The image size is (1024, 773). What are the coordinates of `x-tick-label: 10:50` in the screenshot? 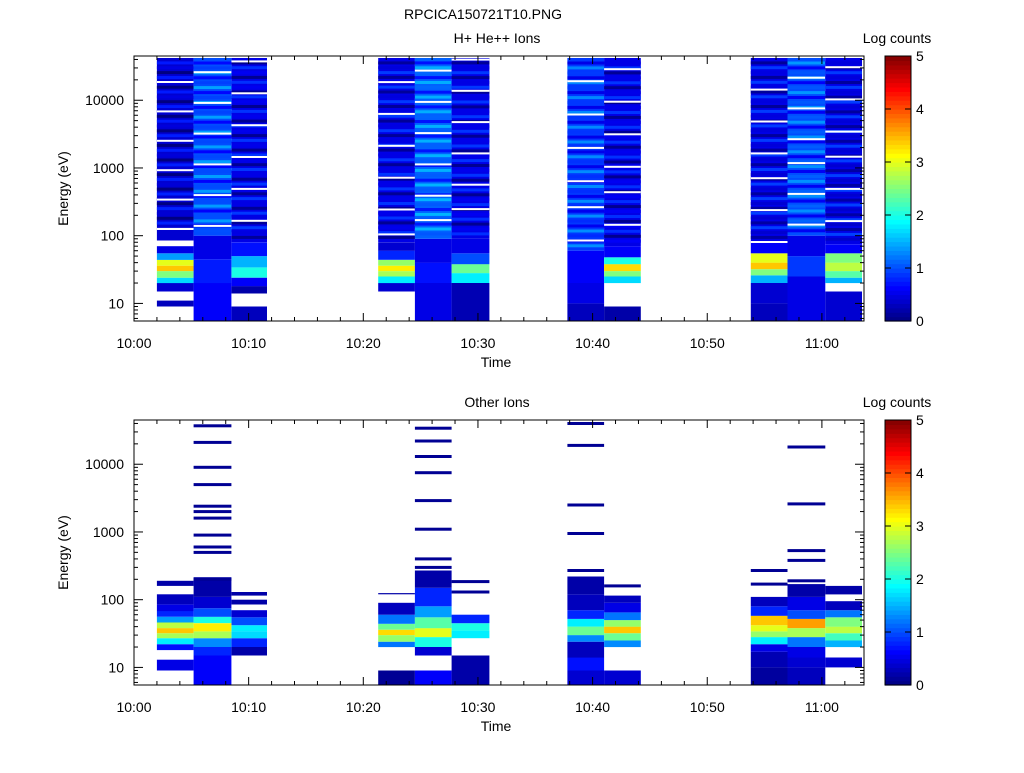 It's located at (707, 343).